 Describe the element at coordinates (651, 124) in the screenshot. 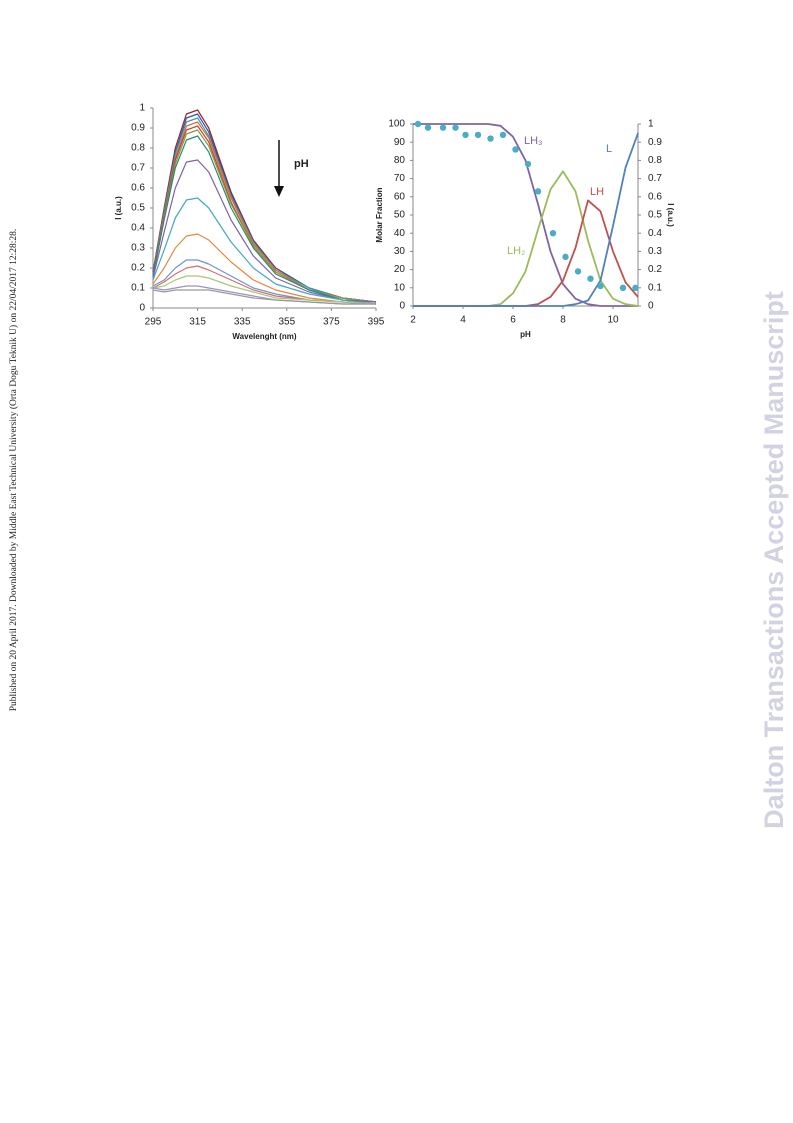

I see `y2-tick-label: 1` at that location.